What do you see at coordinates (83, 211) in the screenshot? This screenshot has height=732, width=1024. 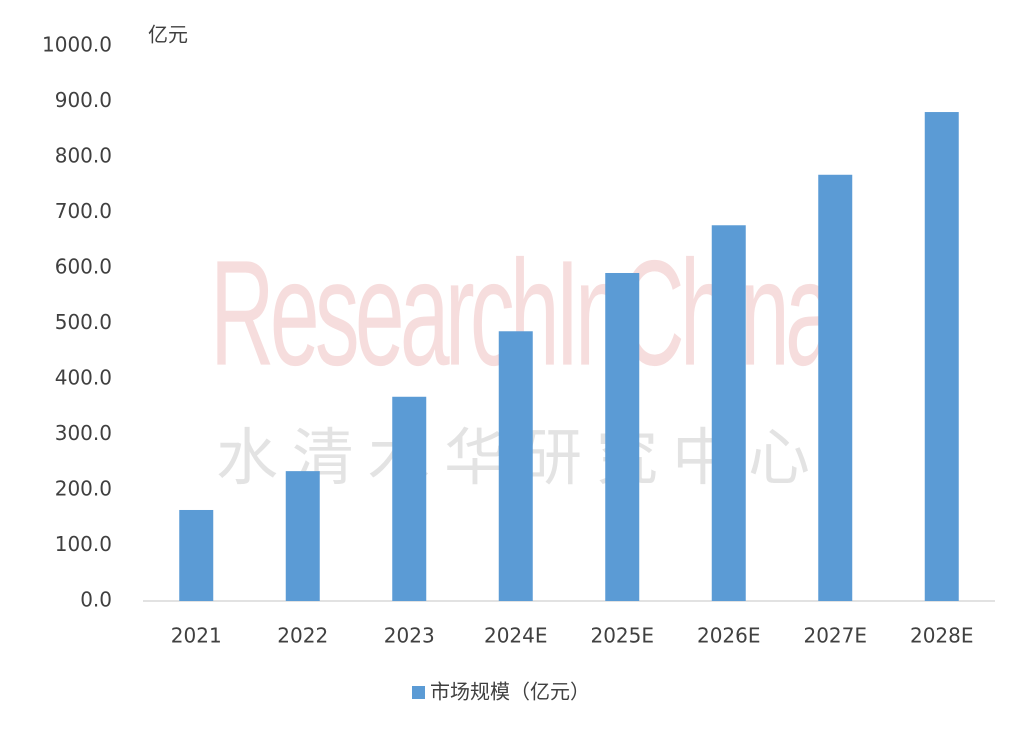 I see `y-tick-label: 700.0` at bounding box center [83, 211].